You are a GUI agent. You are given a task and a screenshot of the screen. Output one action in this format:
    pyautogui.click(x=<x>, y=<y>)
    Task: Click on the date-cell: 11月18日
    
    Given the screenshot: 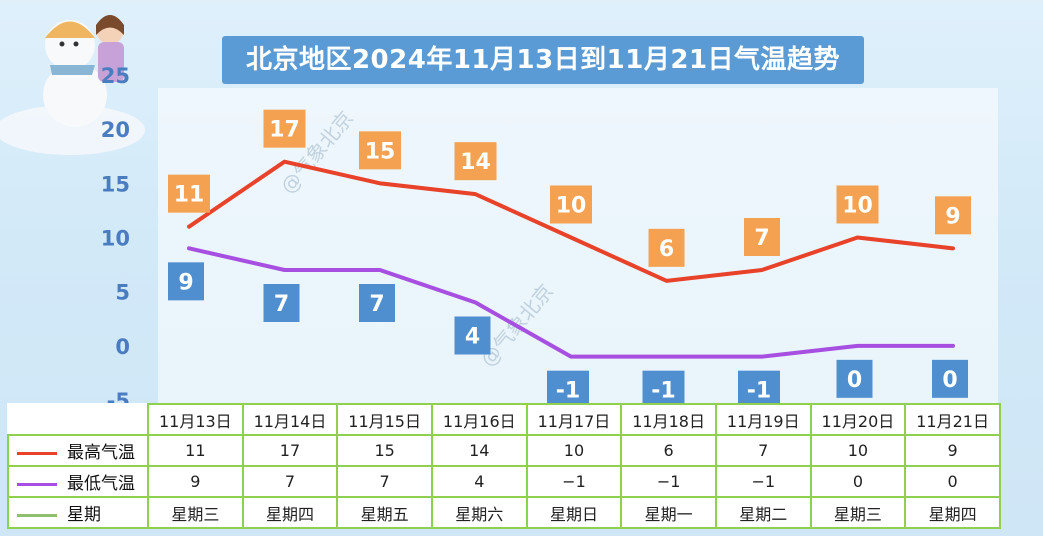 What is the action you would take?
    pyautogui.click(x=668, y=419)
    